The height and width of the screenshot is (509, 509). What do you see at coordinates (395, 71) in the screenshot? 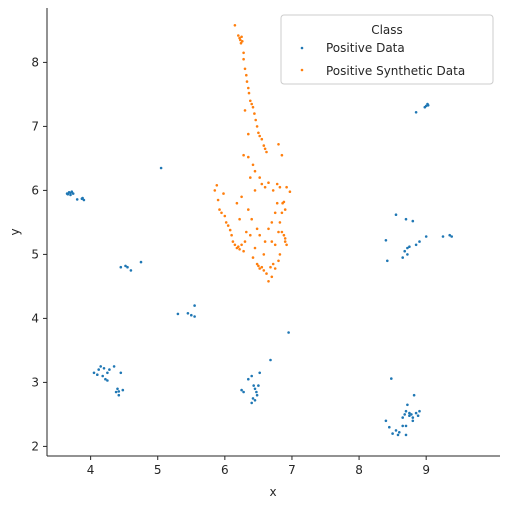
I see `legend-label-positive-synthetic-data: Positive Synthetic Data` at bounding box center [395, 71].